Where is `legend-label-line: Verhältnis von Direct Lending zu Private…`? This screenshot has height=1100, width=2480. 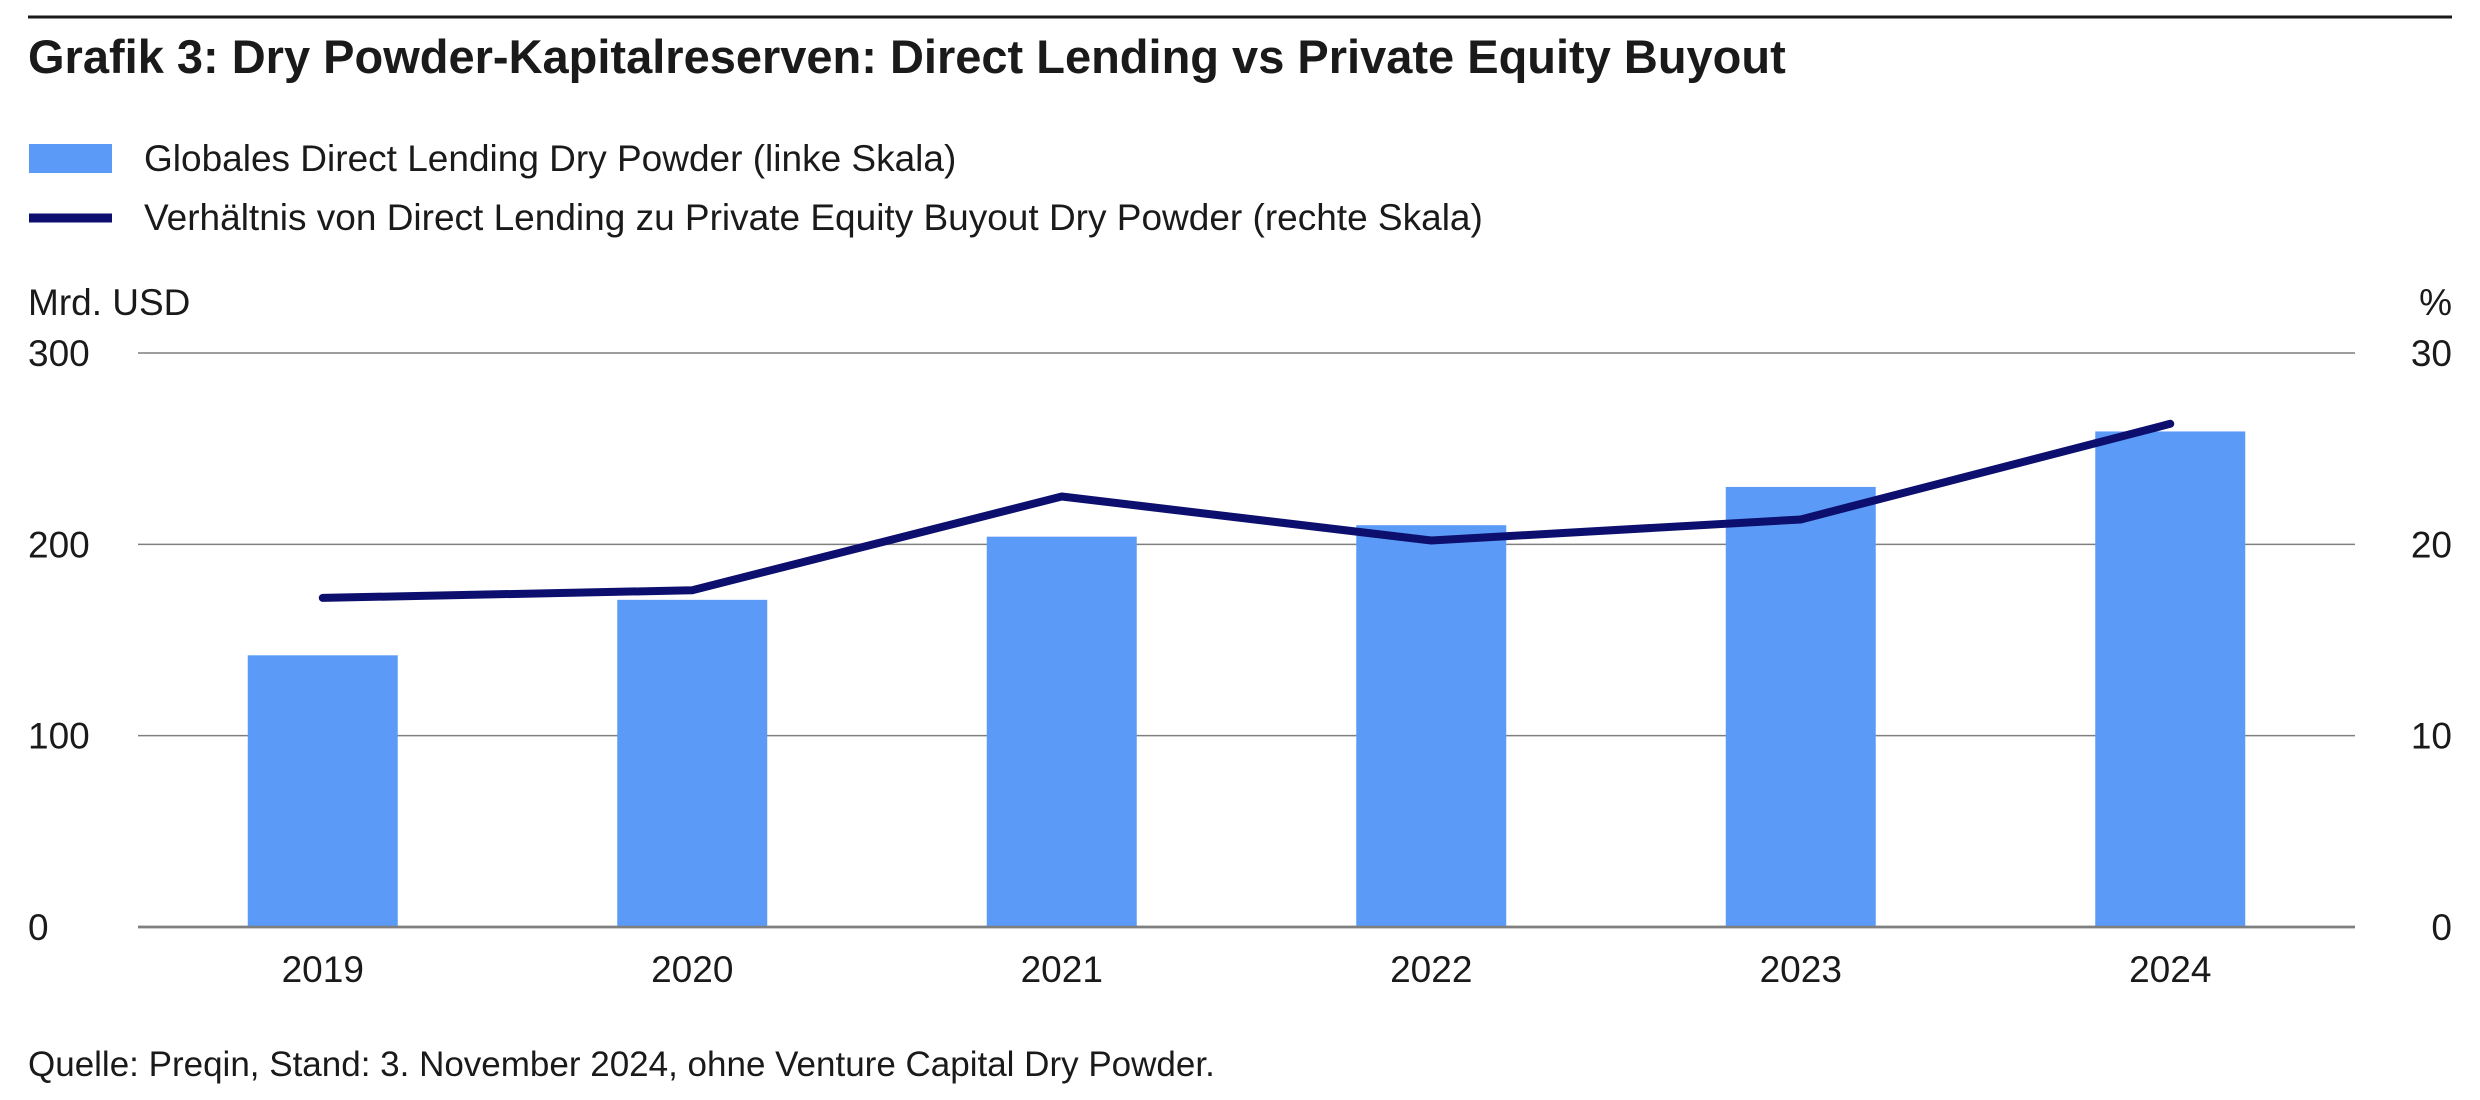
legend-label-line: Verhältnis von Direct Lending zu Private… is located at coordinates (813, 217).